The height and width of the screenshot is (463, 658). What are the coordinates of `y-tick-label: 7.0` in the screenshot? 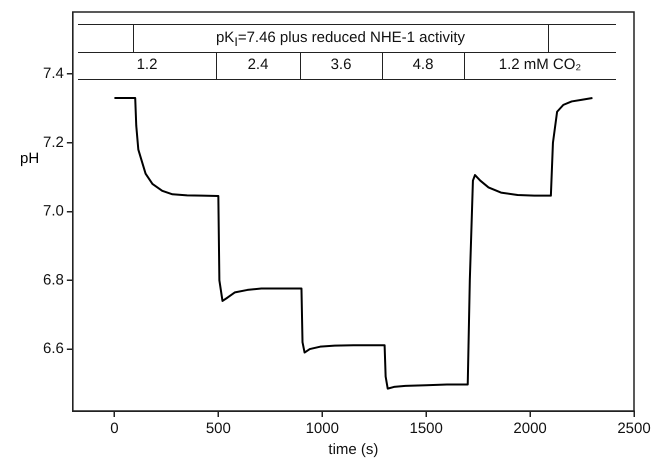 It's located at (53, 211).